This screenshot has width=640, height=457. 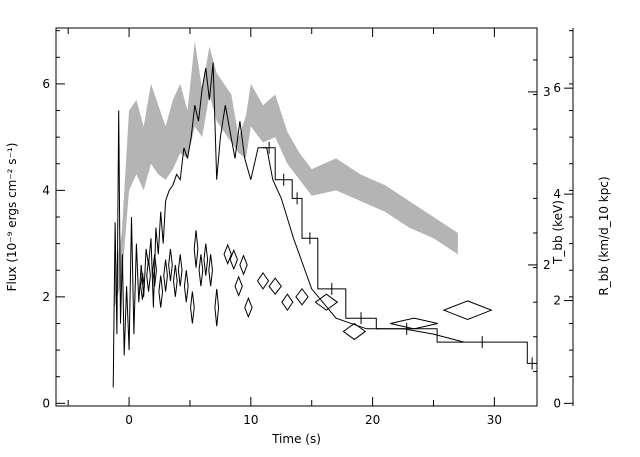 What do you see at coordinates (46, 297) in the screenshot?
I see `y-left-tick-label: 2` at bounding box center [46, 297].